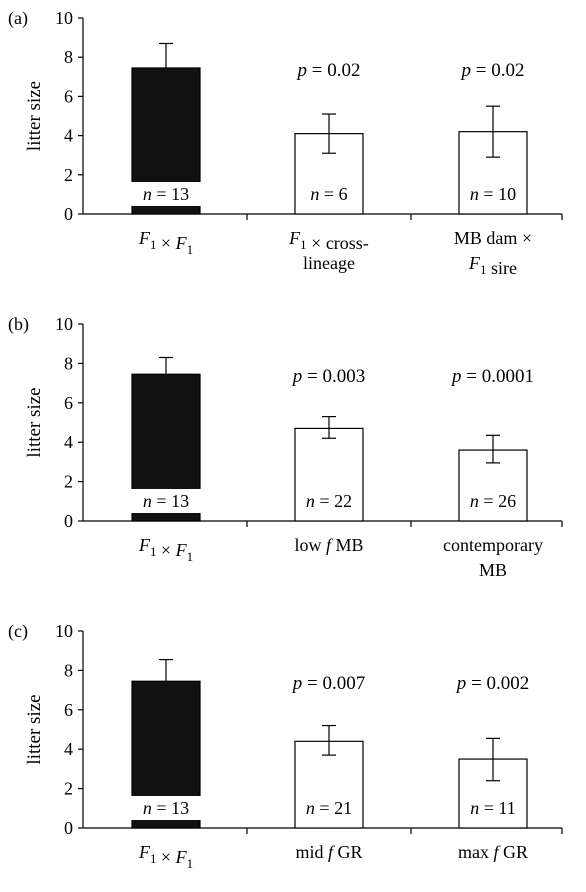 The height and width of the screenshot is (892, 586). Describe the element at coordinates (328, 240) in the screenshot. I see `category-label: F1 × cross-` at that location.